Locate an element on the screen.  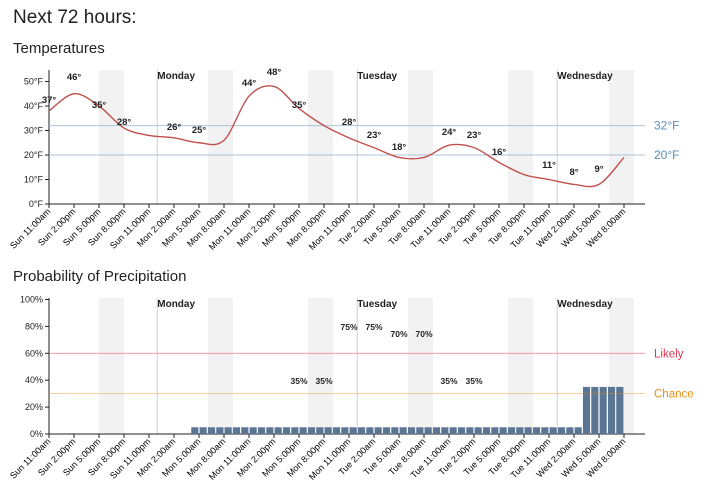
temperature-point-label: 8° is located at coordinates (573, 172).